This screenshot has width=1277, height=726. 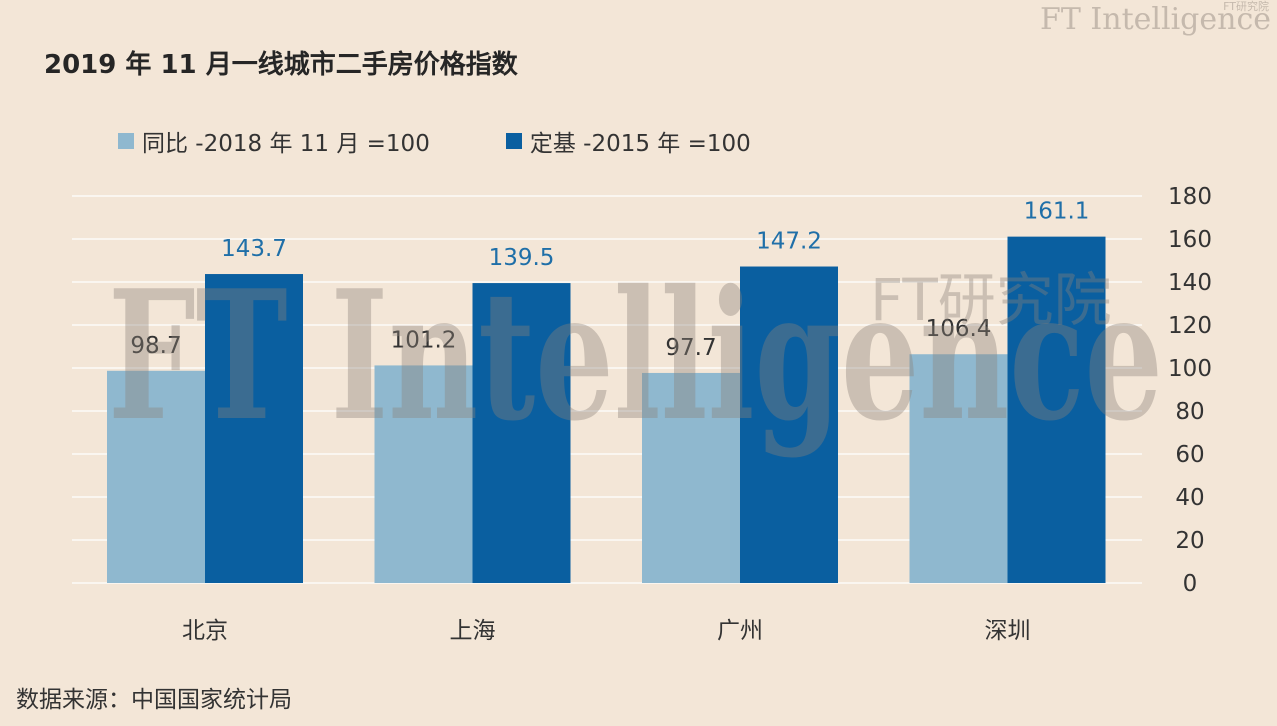 What do you see at coordinates (286, 144) in the screenshot?
I see `legend-label-yoy: 同比 -2018 年 11 月 =100` at bounding box center [286, 144].